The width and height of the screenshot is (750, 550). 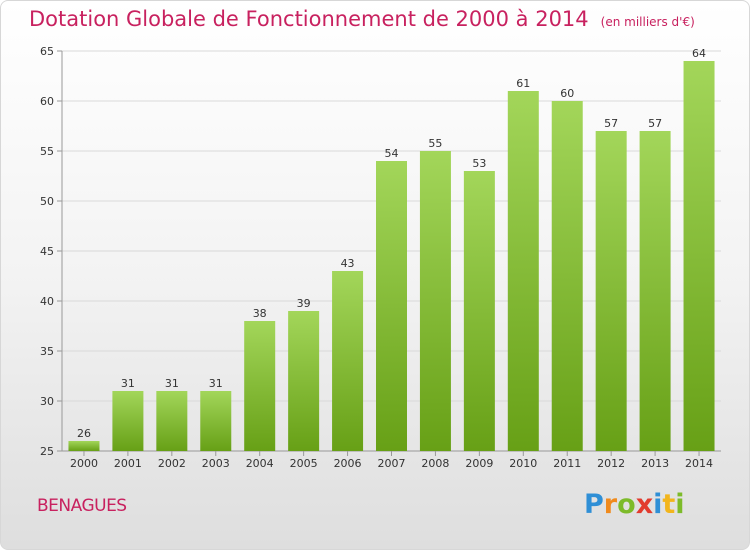 I want to click on y-tick-label: 35, so click(x=47, y=351).